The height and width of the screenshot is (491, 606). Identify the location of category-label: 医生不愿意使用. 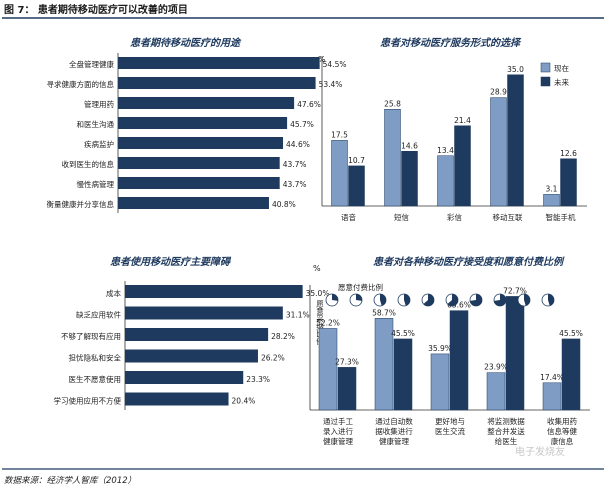
(95, 379).